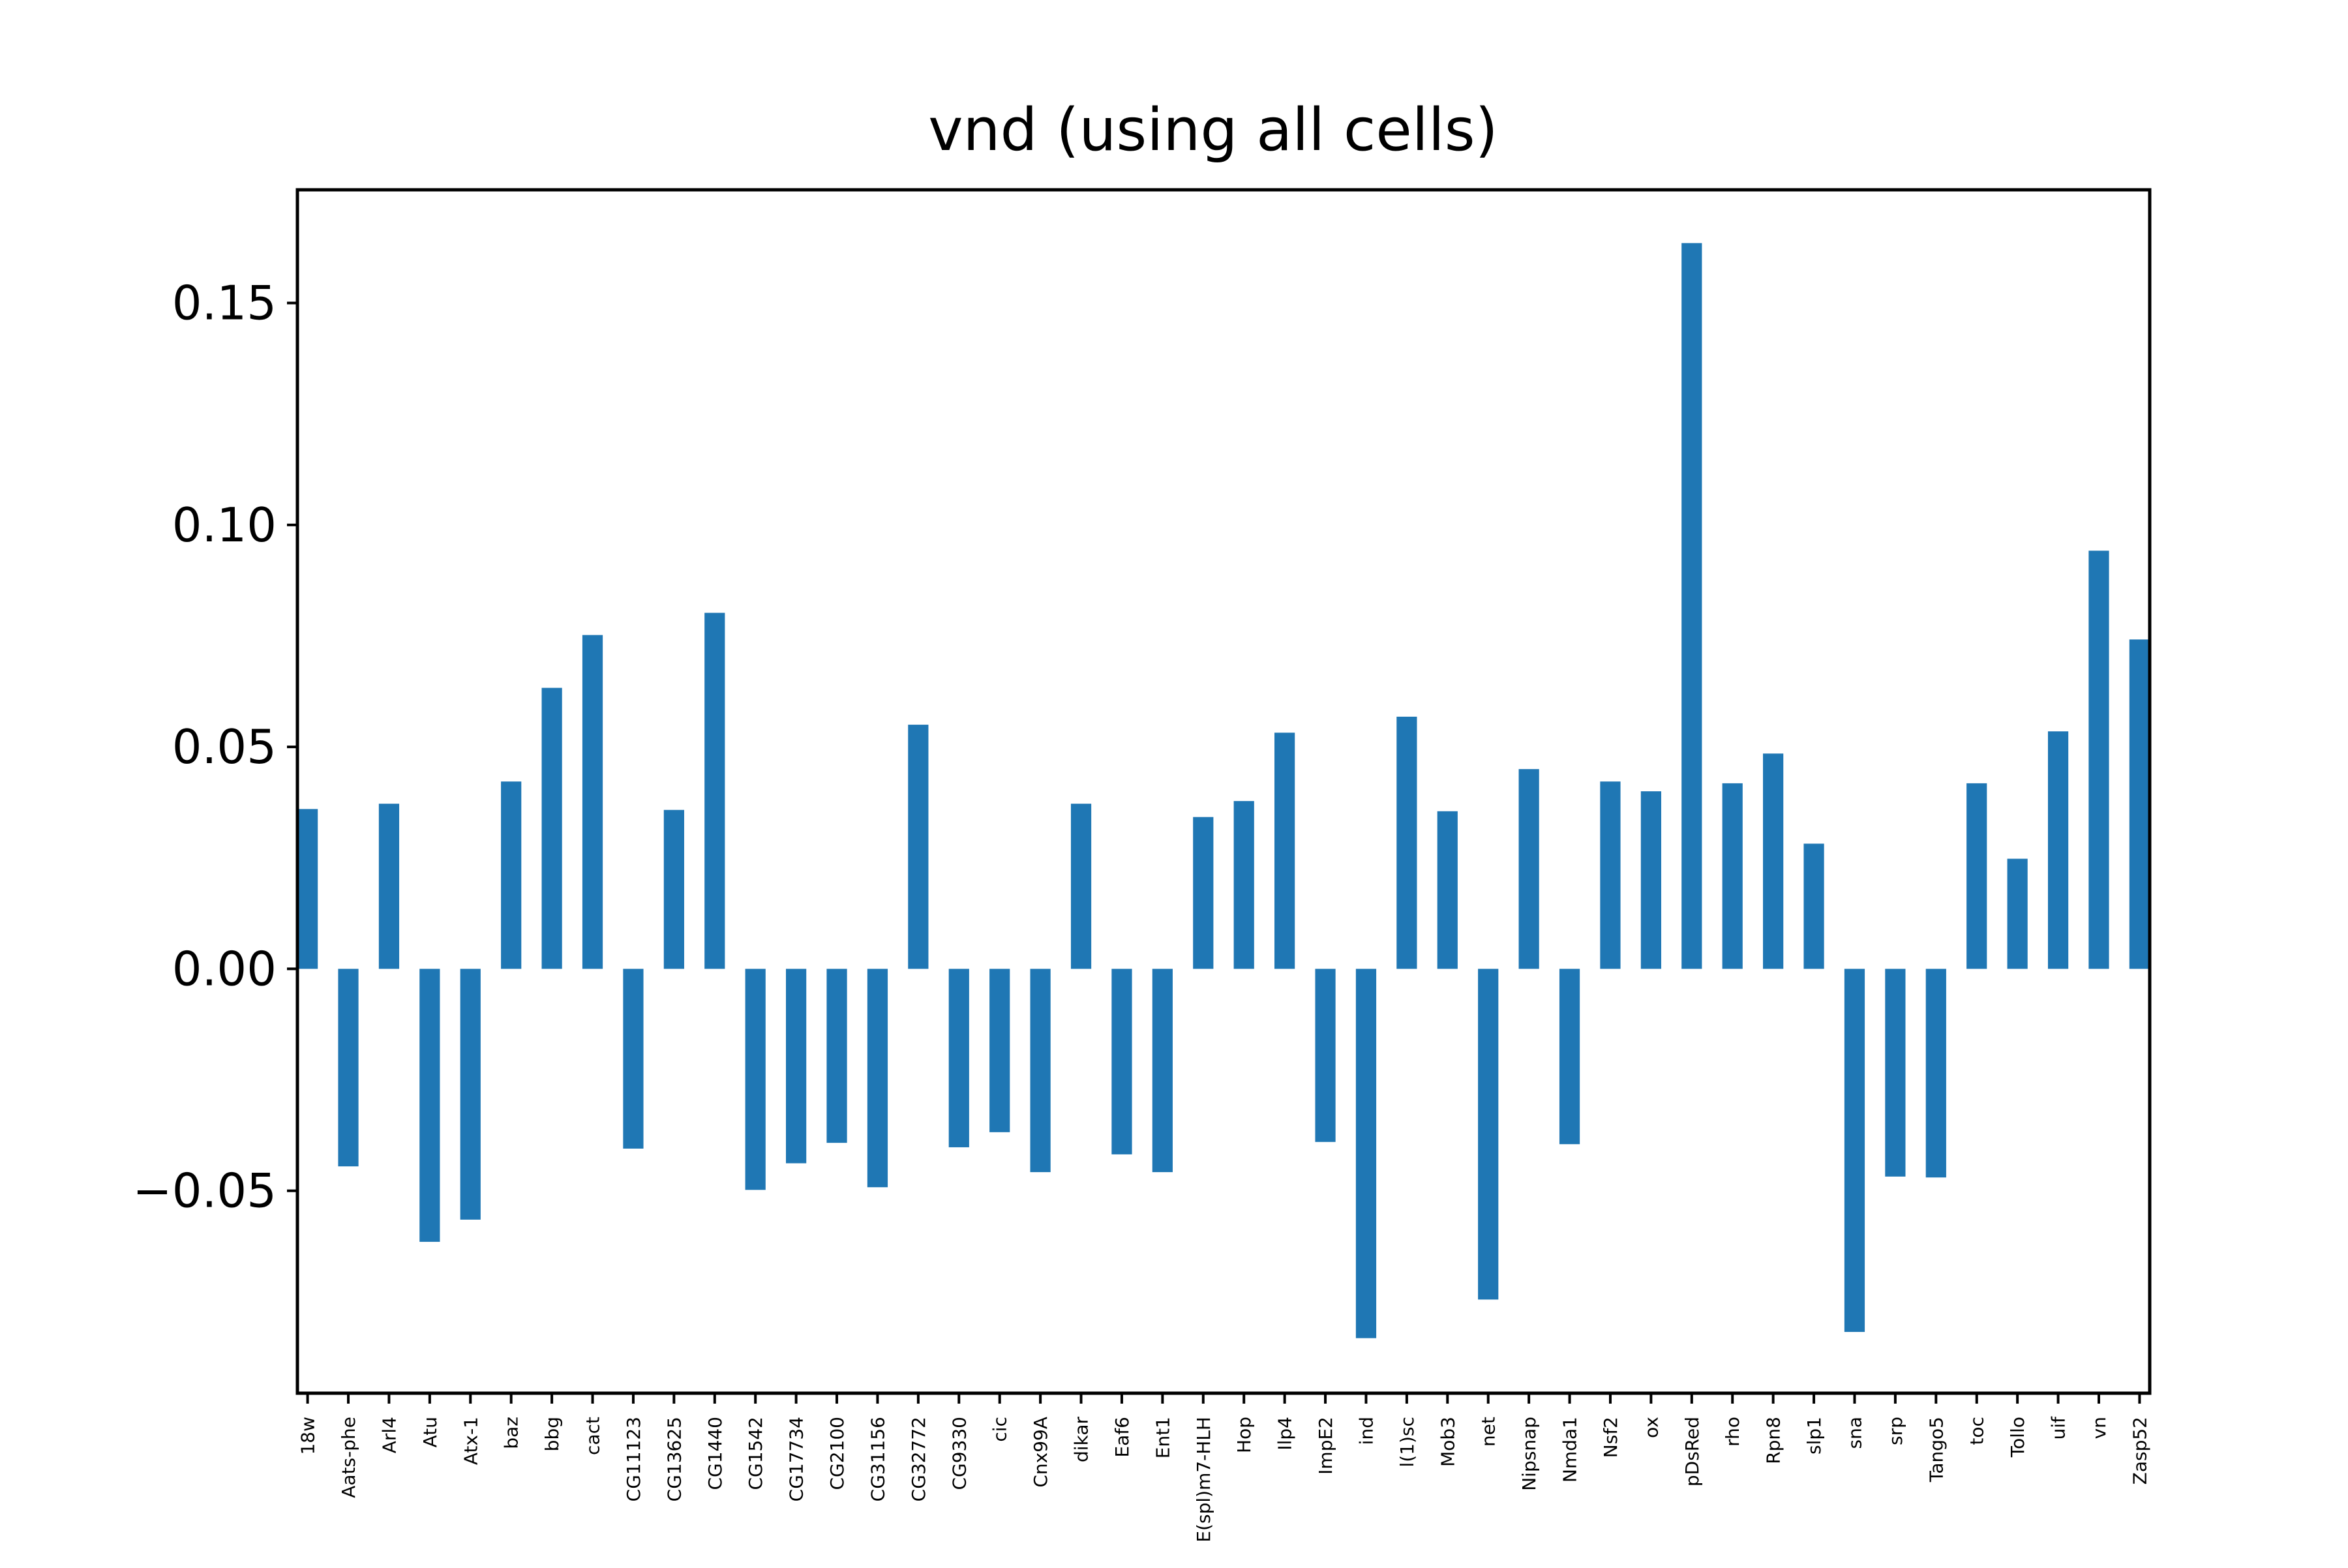 The height and width of the screenshot is (1568, 2348). I want to click on x-tick-label: Nsf2, so click(1610, 1437).